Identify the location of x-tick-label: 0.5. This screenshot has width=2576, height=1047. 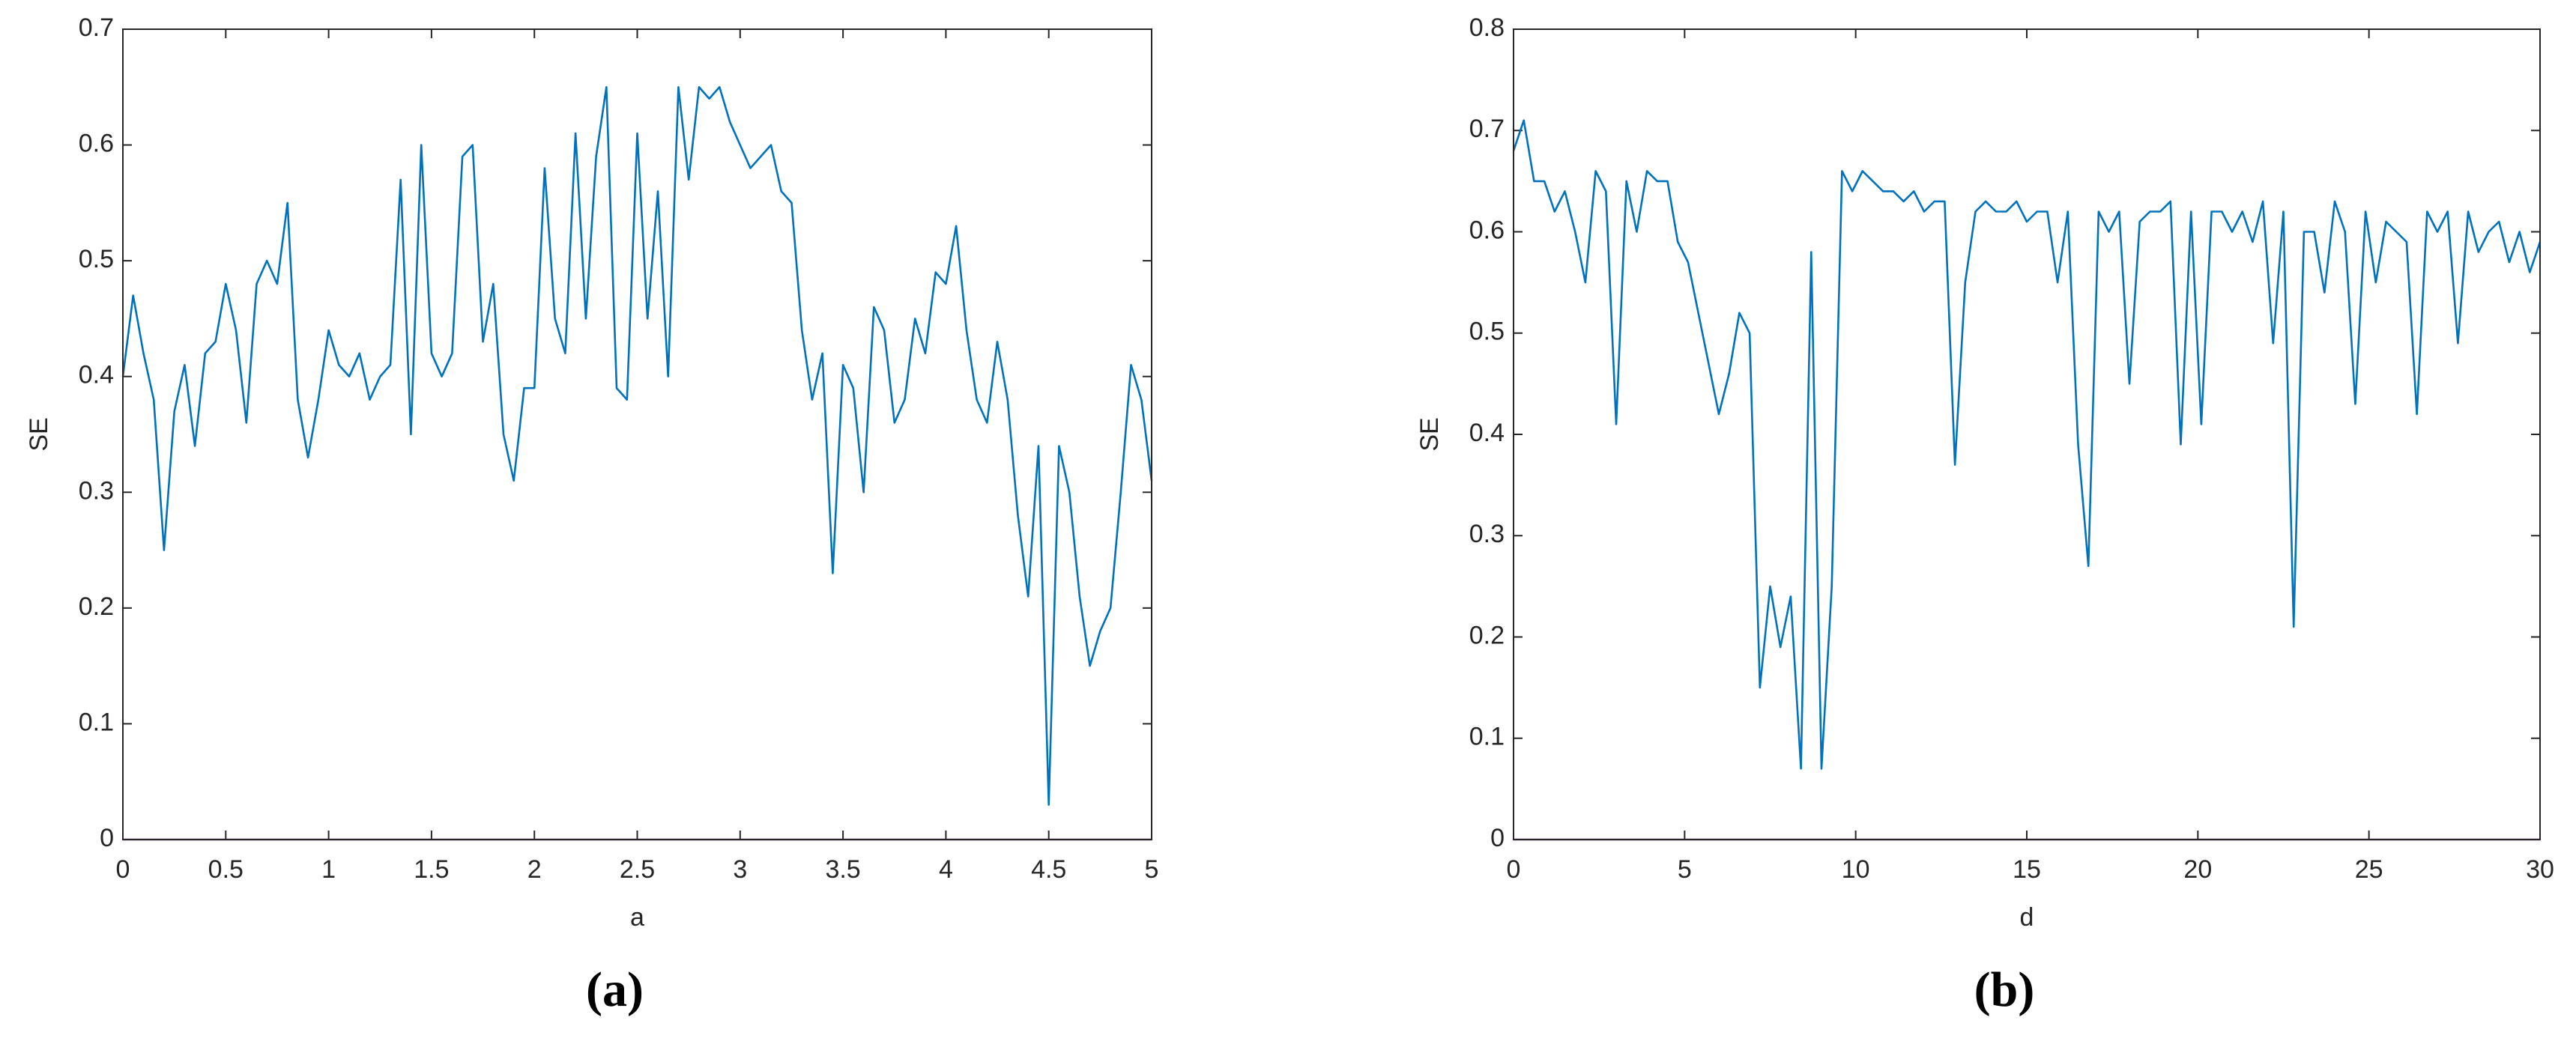
(226, 869).